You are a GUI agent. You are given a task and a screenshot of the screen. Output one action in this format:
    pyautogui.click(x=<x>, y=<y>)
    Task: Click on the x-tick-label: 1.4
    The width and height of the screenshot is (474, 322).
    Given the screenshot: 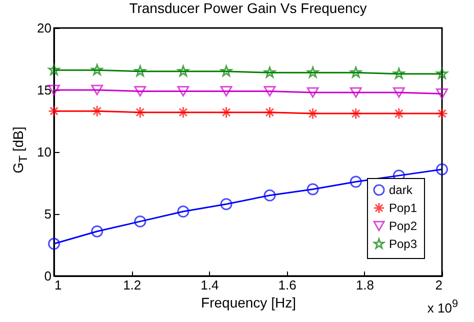 What is the action you would take?
    pyautogui.click(x=209, y=285)
    